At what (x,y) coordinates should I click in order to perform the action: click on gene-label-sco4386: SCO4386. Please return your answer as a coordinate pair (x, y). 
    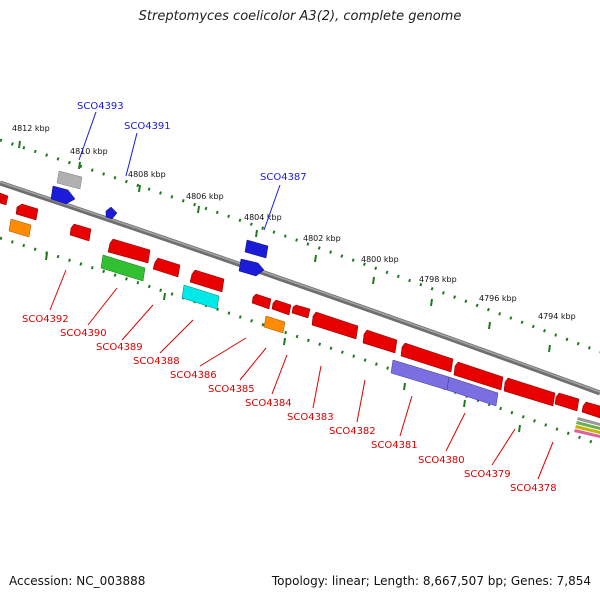
    Looking at the image, I should click on (193, 375).